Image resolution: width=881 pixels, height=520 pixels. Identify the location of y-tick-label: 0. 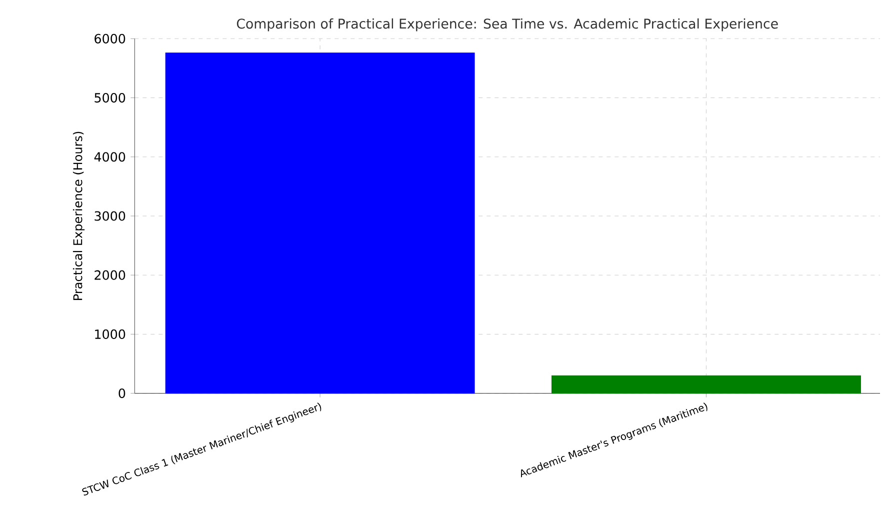
(122, 393).